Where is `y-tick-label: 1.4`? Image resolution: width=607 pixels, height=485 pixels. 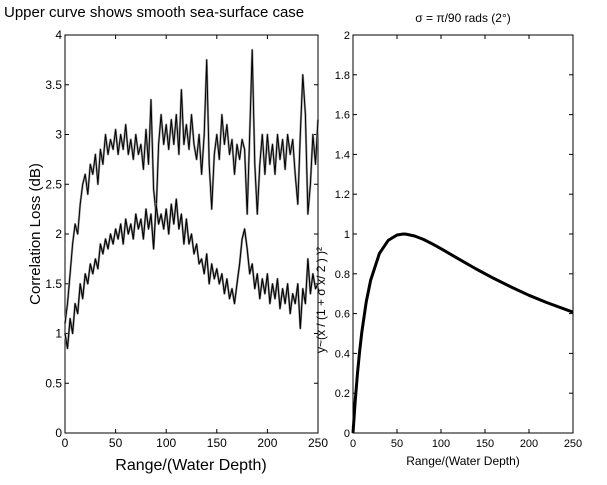
y-tick-label: 1.4 is located at coordinates (342, 155).